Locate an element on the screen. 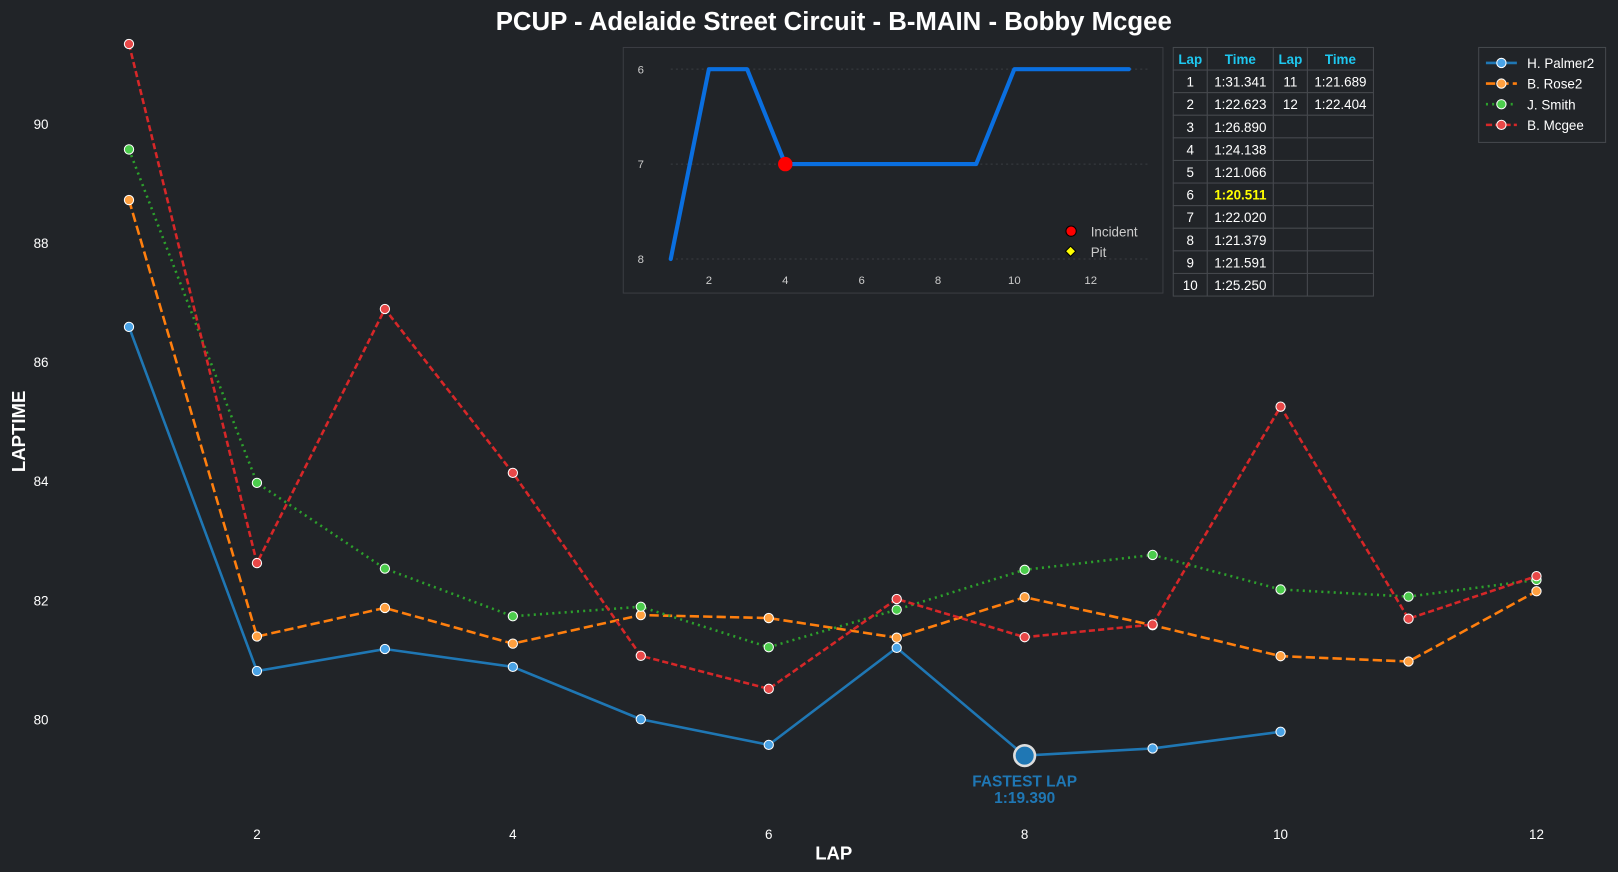  table-cell: 3 is located at coordinates (1190, 127).